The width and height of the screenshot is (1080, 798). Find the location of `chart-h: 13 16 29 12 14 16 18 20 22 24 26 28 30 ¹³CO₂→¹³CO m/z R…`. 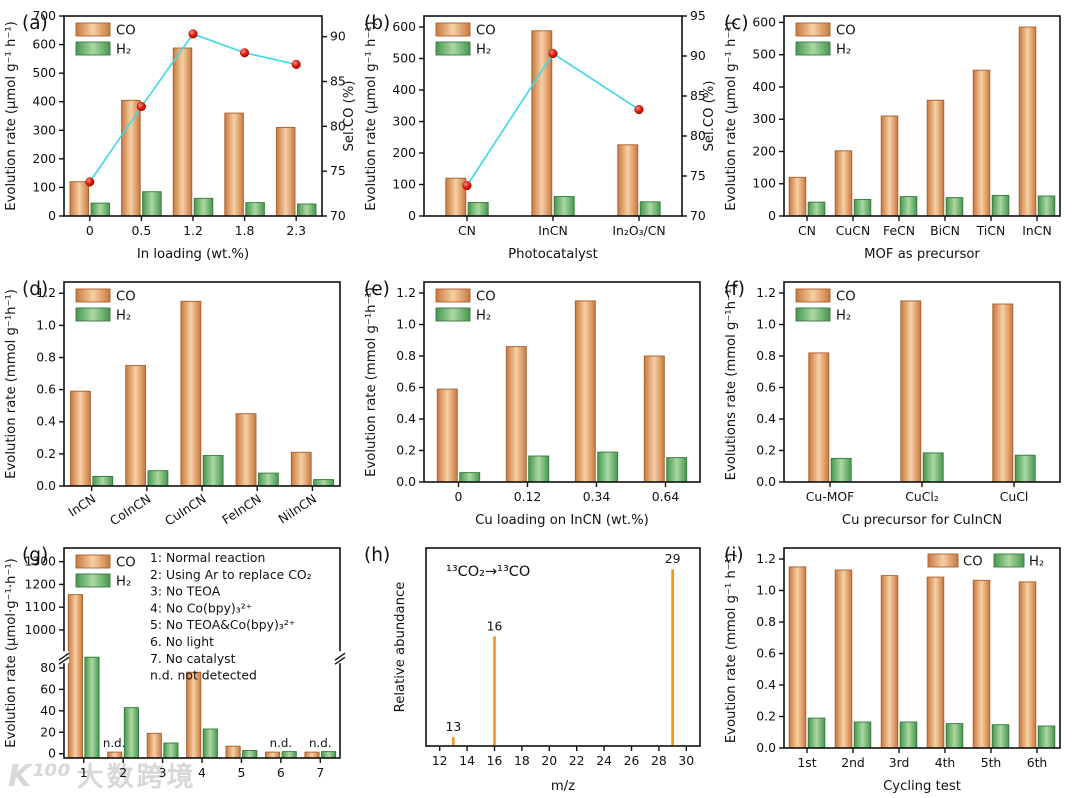

chart-h: 13 16 29 12 14 16 18 20 22 24 26 28 30 ¹³CO₂→¹³CO m/z R… is located at coordinates (532, 669).